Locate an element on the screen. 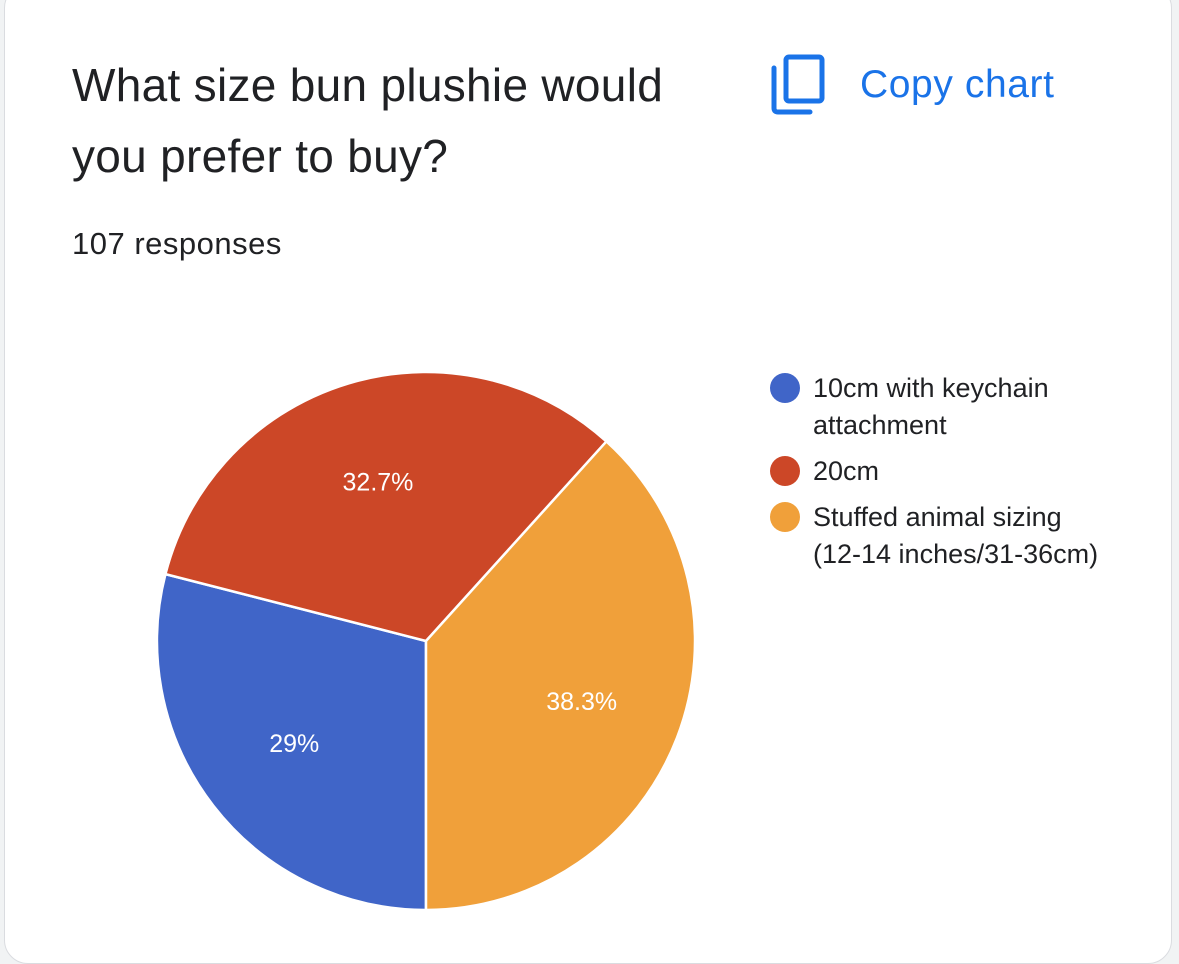 The height and width of the screenshot is (964, 1179). legend-label-2: 20cm is located at coordinates (846, 471).